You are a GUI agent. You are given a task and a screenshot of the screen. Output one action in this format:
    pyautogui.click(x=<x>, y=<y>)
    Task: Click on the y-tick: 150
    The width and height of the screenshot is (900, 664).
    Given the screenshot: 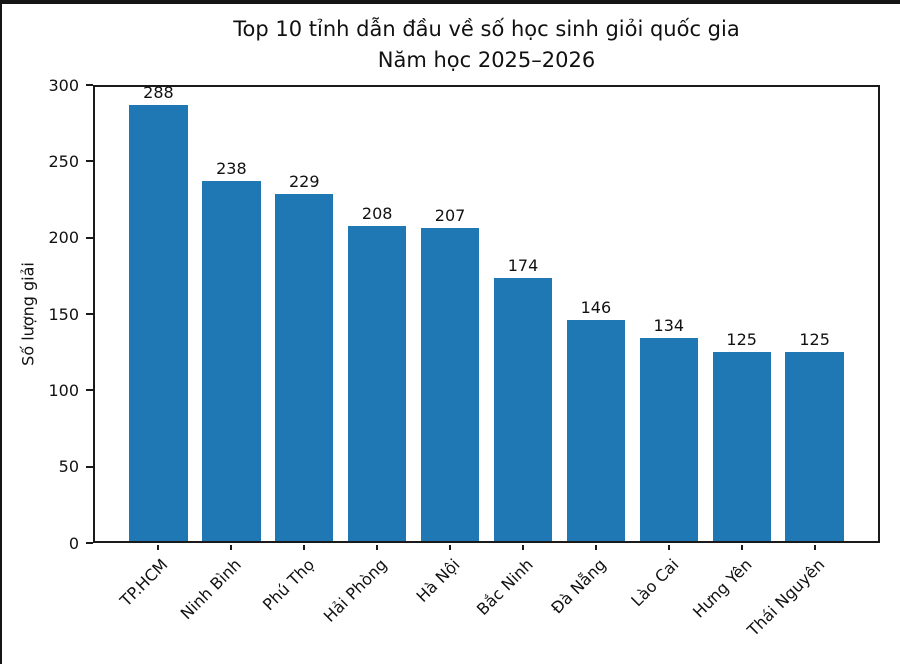 What is the action you would take?
    pyautogui.click(x=70, y=314)
    